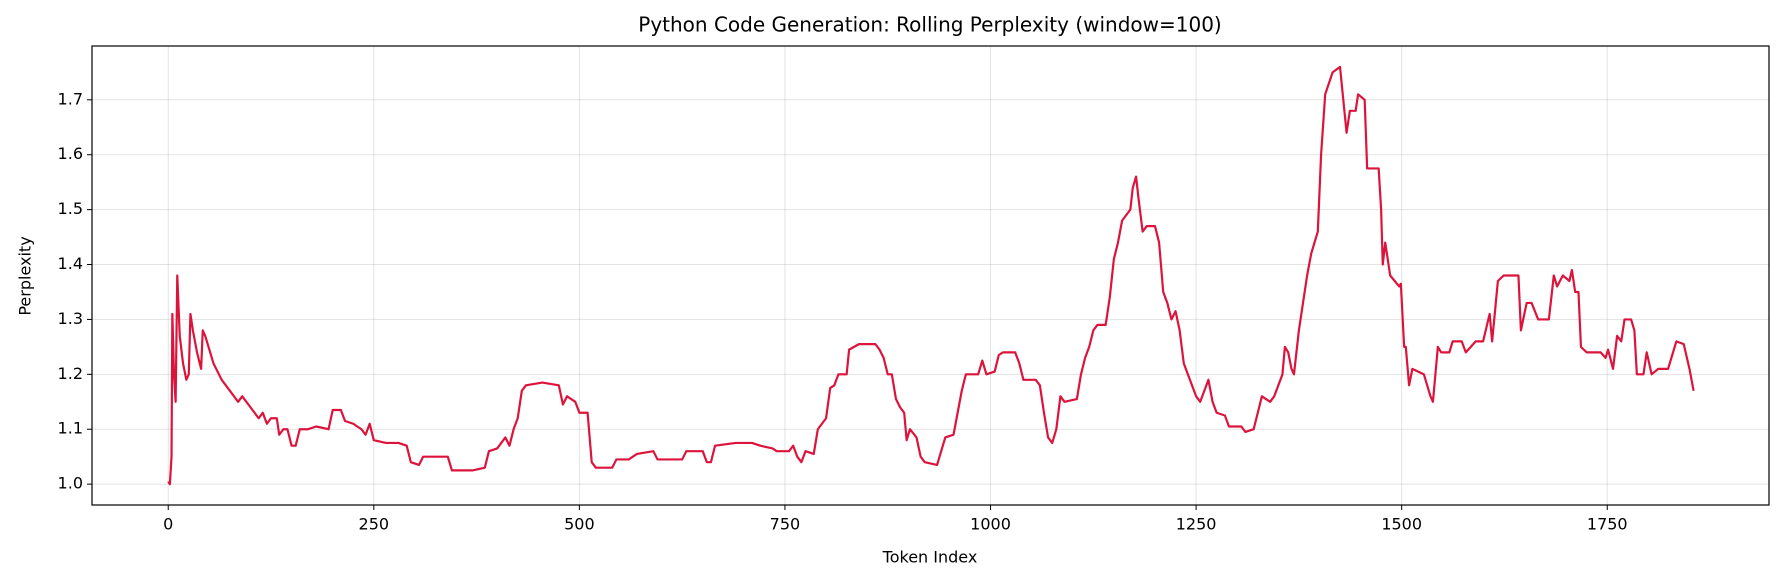 The height and width of the screenshot is (584, 1785). Describe the element at coordinates (1607, 524) in the screenshot. I see `x-tick-label: 1750` at that location.